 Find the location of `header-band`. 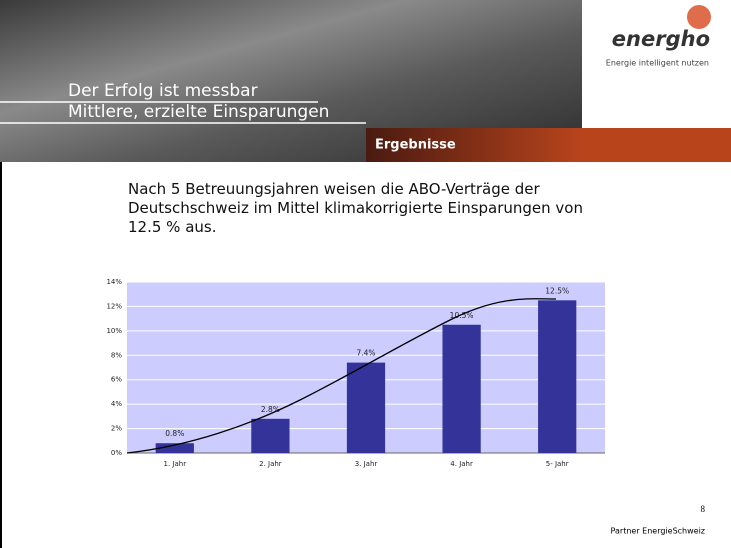

header-band is located at coordinates (656, 145).